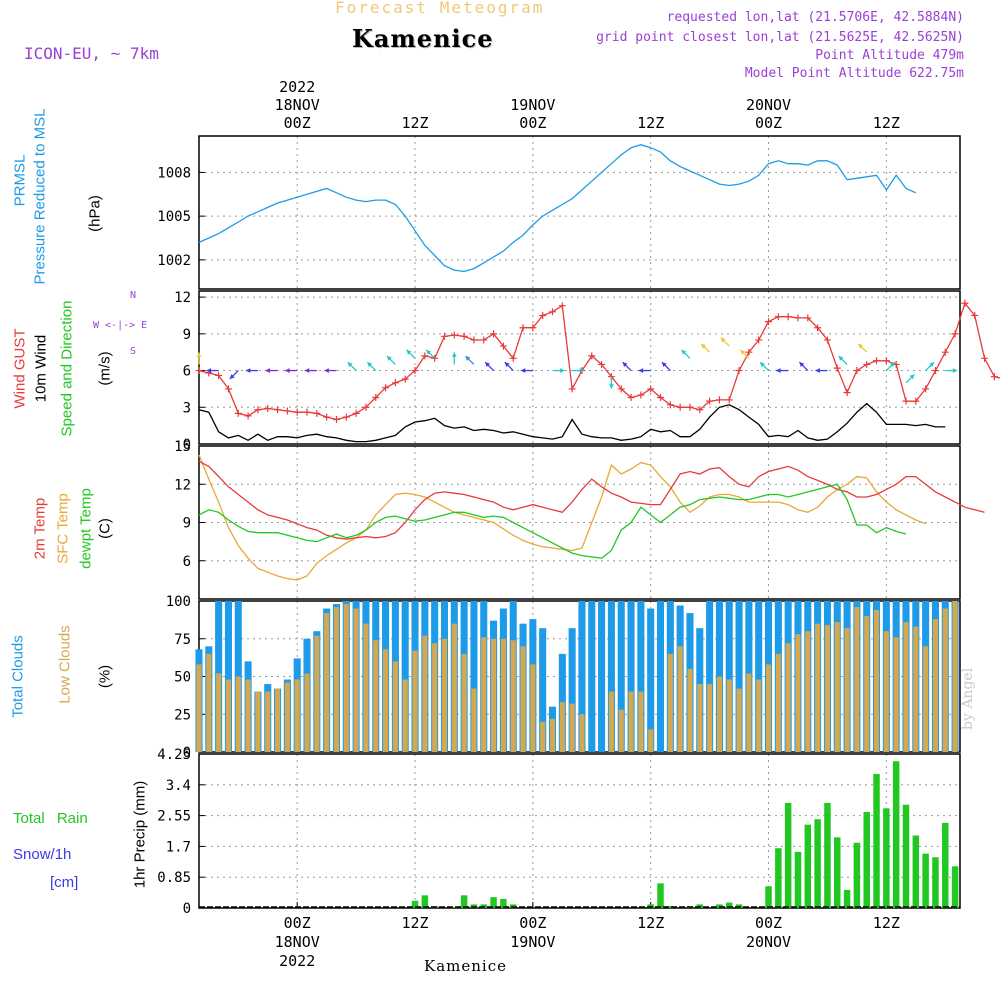 Image resolution: width=1000 pixels, height=1000 pixels. Describe the element at coordinates (297, 942) in the screenshot. I see `bottom-date-label: 18NOV` at that location.